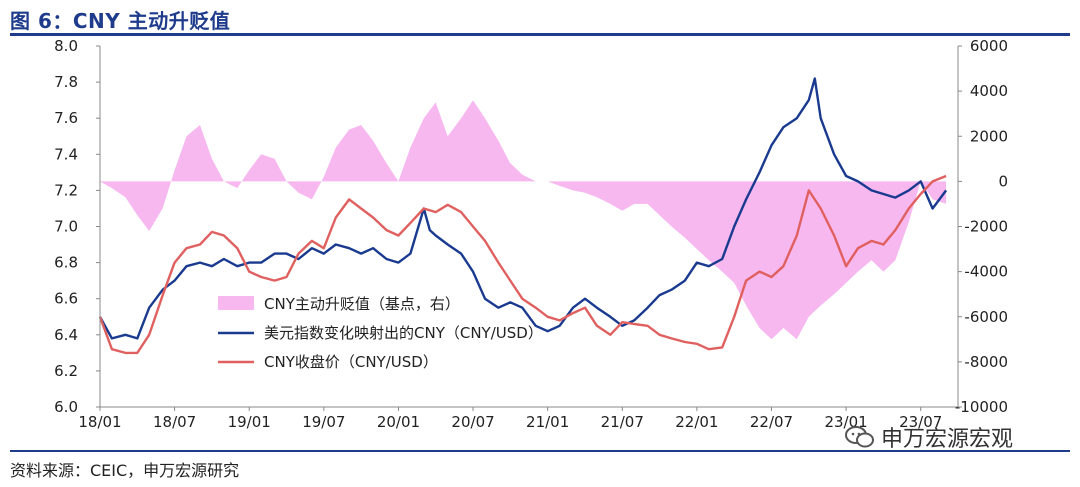 The image size is (1080, 487). What do you see at coordinates (120, 21) in the screenshot?
I see `figure-title: 图 6：CNY 主动升贬值` at bounding box center [120, 21].